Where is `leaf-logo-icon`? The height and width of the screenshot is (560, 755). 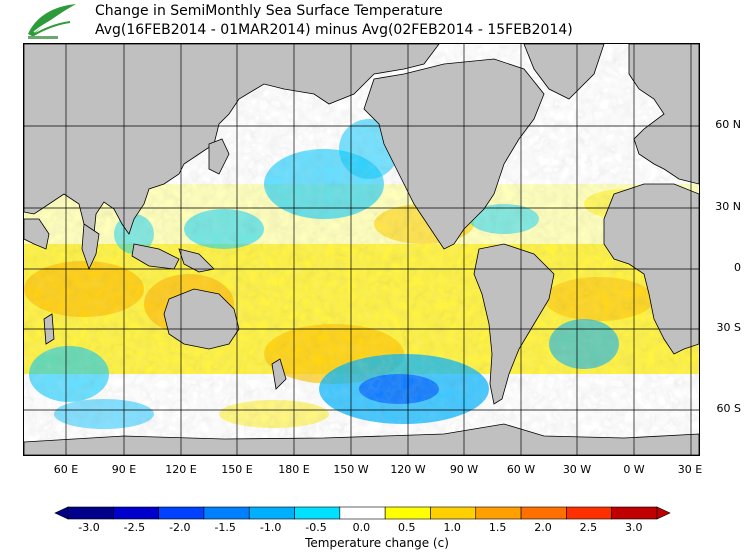
leaf-logo-icon is located at coordinates (52, 21).